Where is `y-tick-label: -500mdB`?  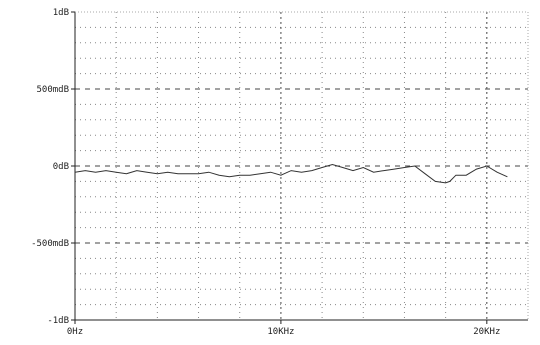
y-tick-label: -500mdB is located at coordinates (50, 244).